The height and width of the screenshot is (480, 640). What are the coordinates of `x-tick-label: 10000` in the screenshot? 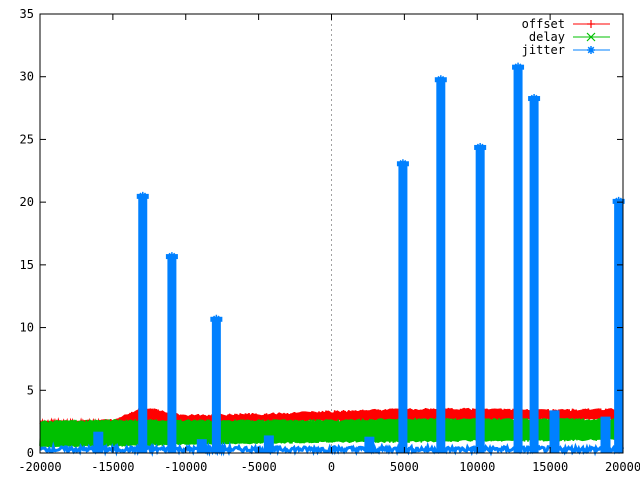 It's located at (477, 467).